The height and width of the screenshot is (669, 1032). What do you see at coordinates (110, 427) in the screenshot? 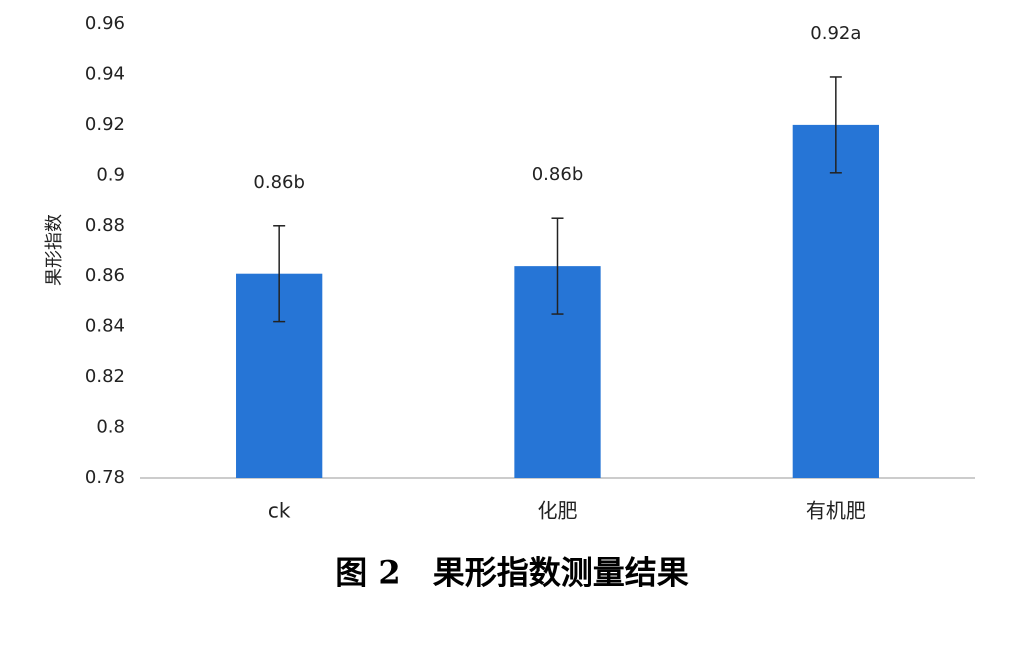
I see `y-tick-label: 0.8` at bounding box center [110, 427].